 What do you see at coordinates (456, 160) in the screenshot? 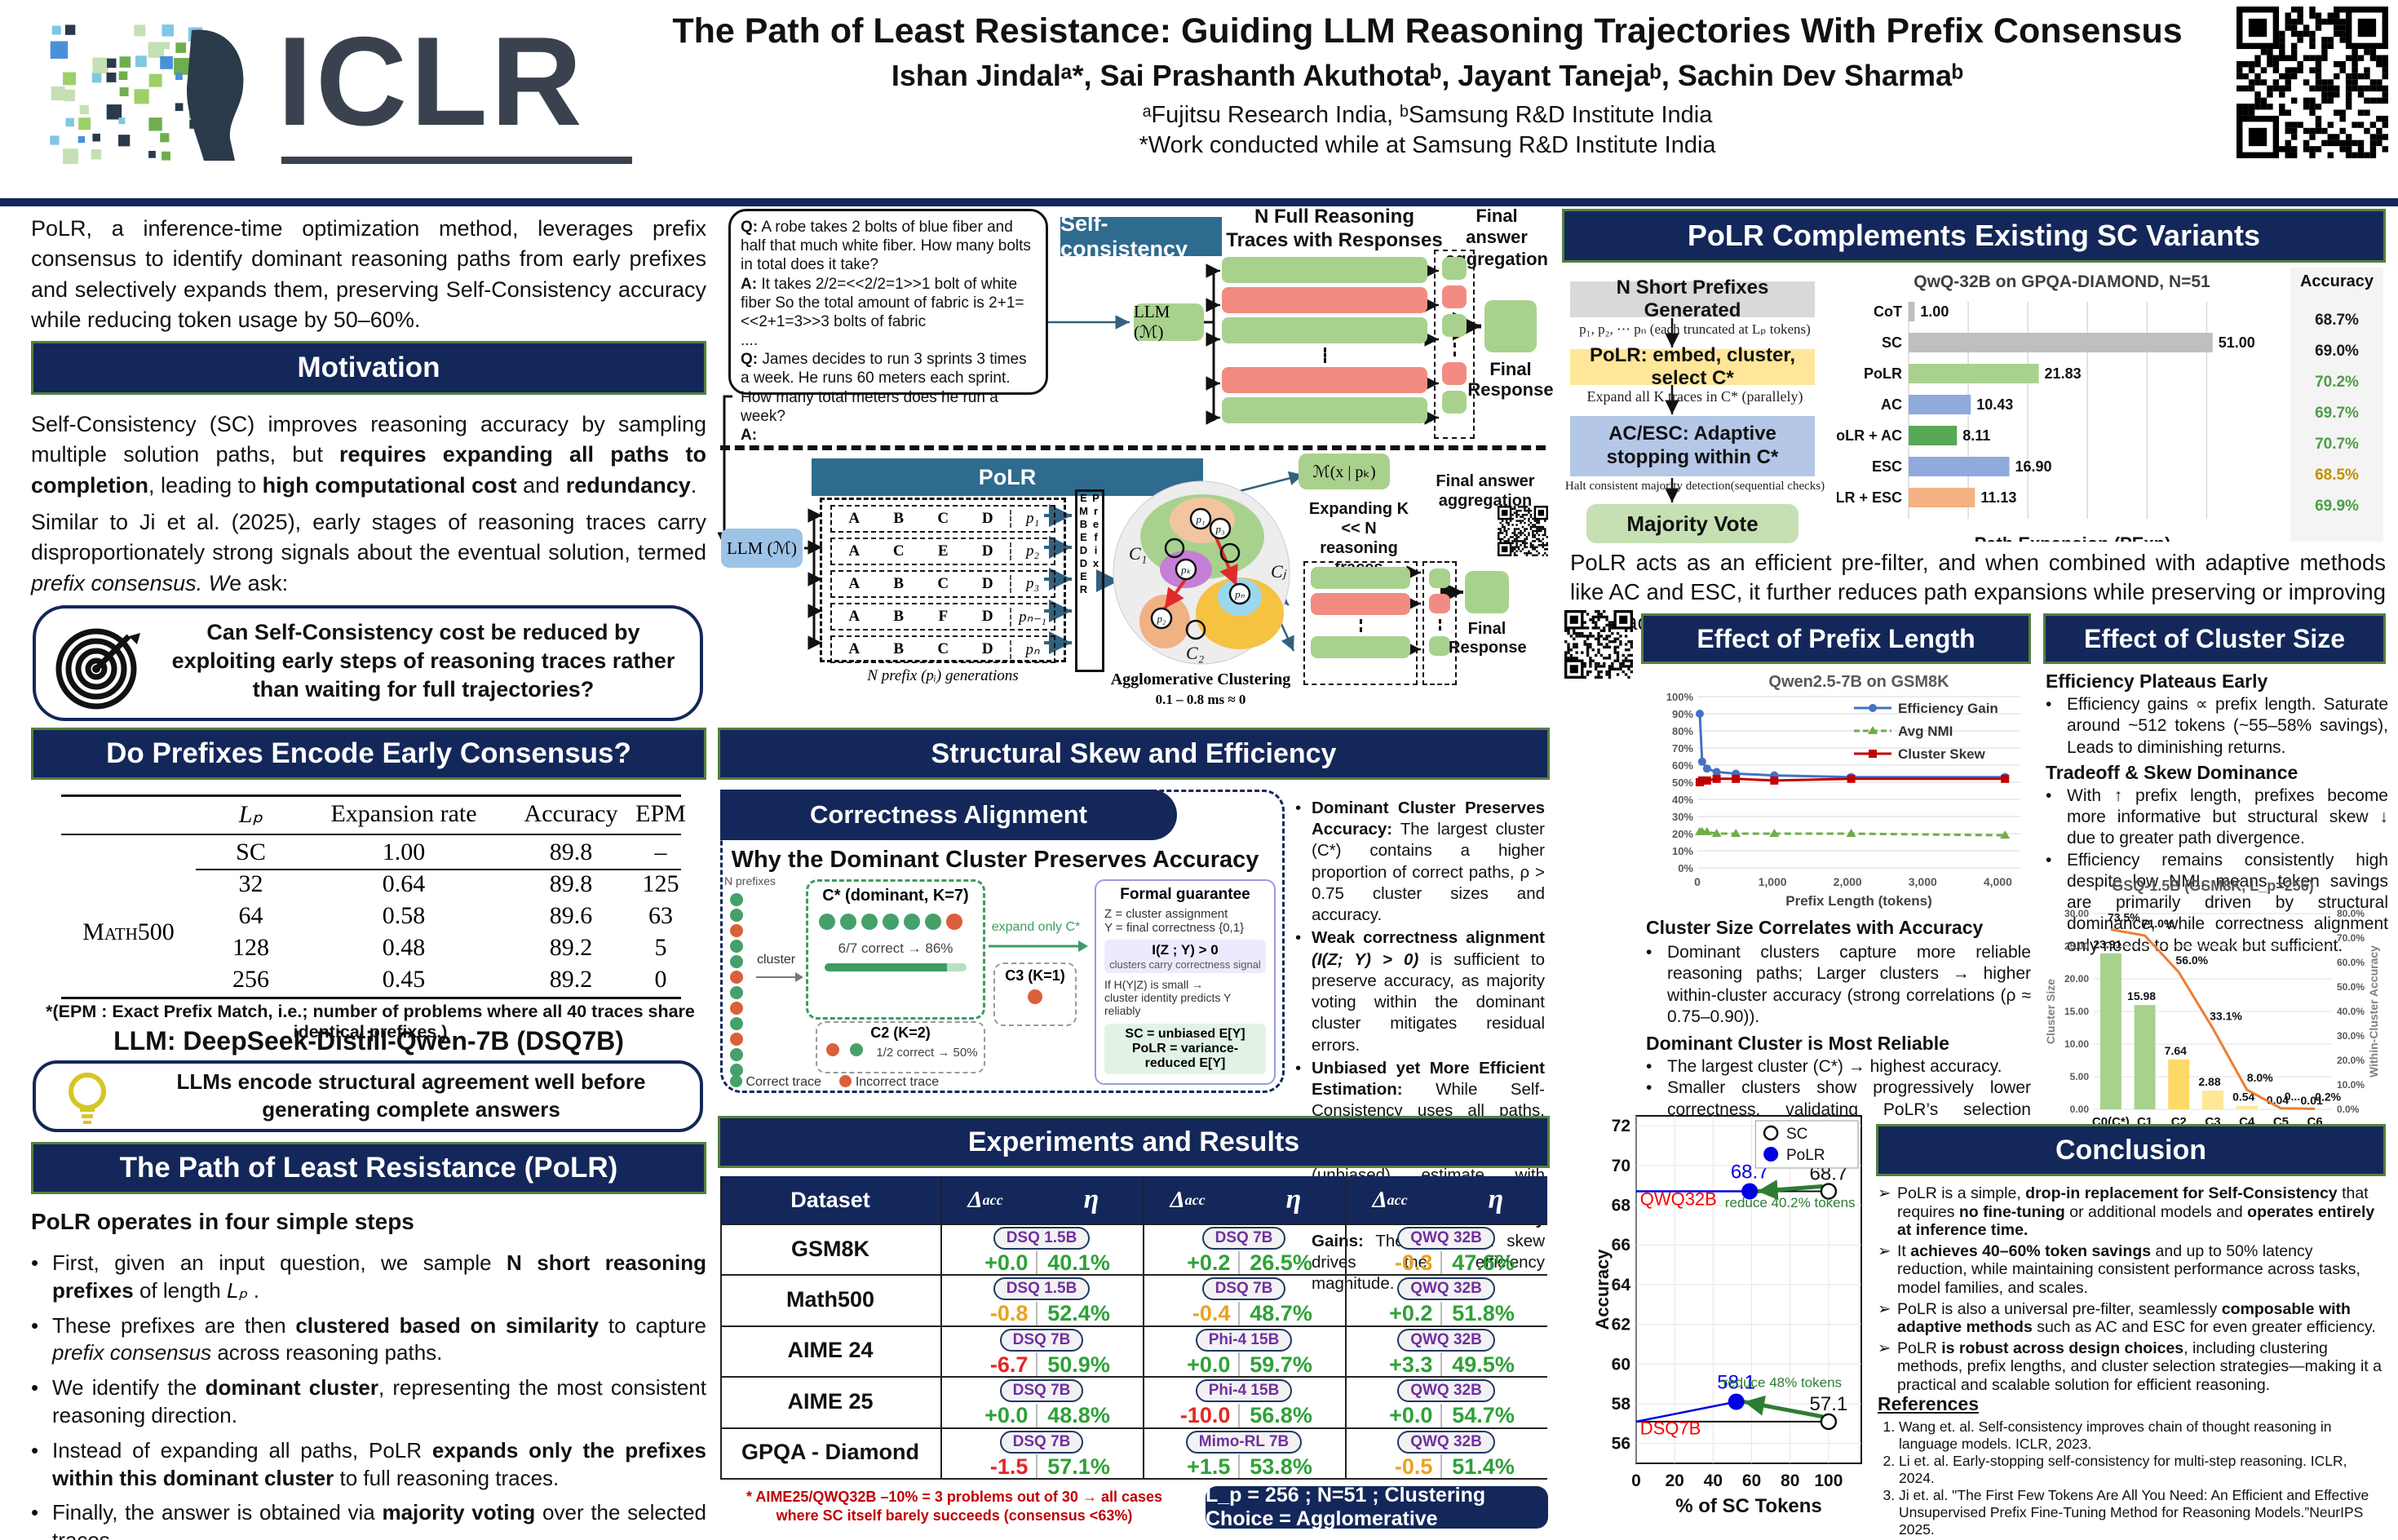
I see `iclr-logo-underline` at bounding box center [456, 160].